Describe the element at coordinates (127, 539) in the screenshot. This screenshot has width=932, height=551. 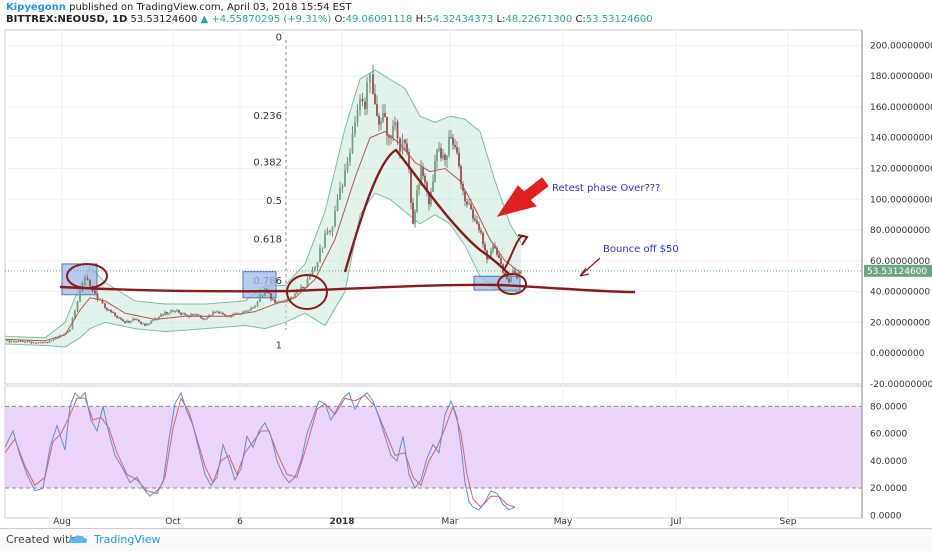
I see `tradingview-brand: TradingView` at that location.